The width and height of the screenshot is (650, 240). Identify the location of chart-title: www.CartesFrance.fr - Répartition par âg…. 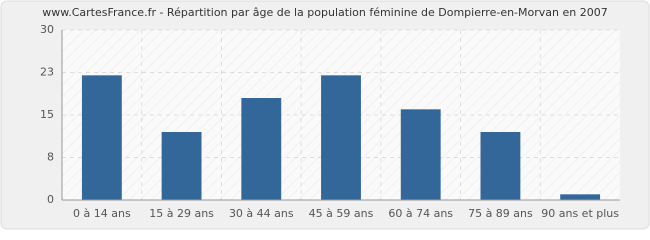
(324, 12).